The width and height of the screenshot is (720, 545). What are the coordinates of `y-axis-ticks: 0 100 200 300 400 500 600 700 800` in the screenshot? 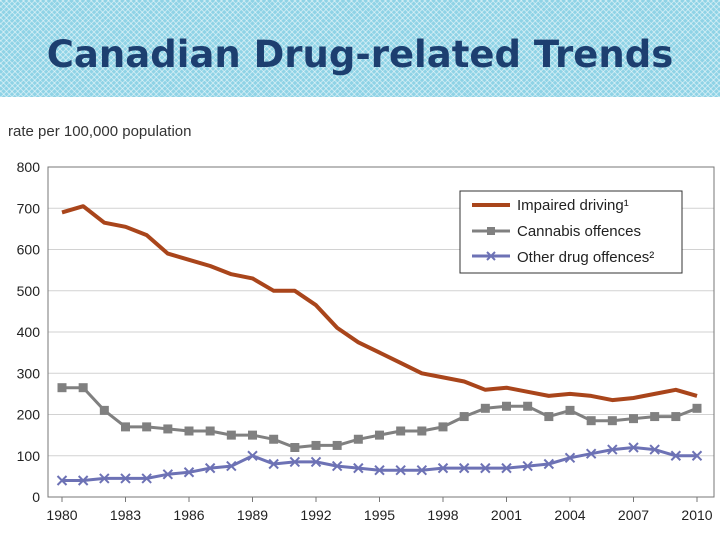 It's located at (29, 332).